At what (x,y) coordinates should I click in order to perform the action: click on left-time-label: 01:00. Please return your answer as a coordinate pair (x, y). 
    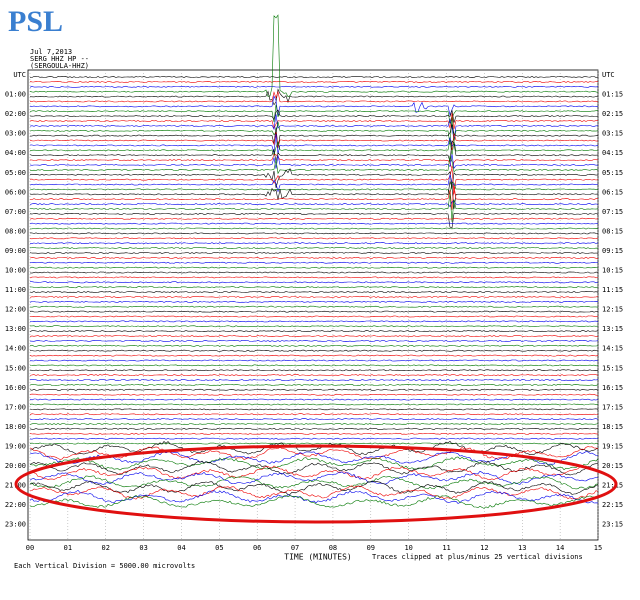
    Looking at the image, I should click on (15, 95).